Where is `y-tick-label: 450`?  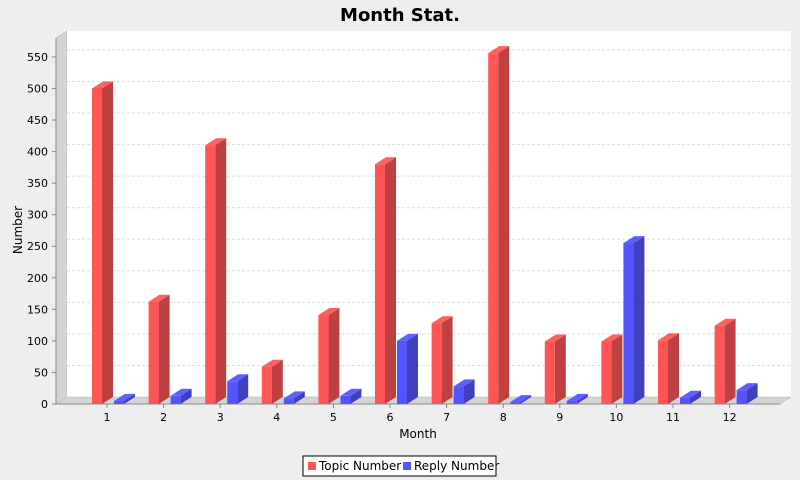
y-tick-label: 450 is located at coordinates (37, 120).